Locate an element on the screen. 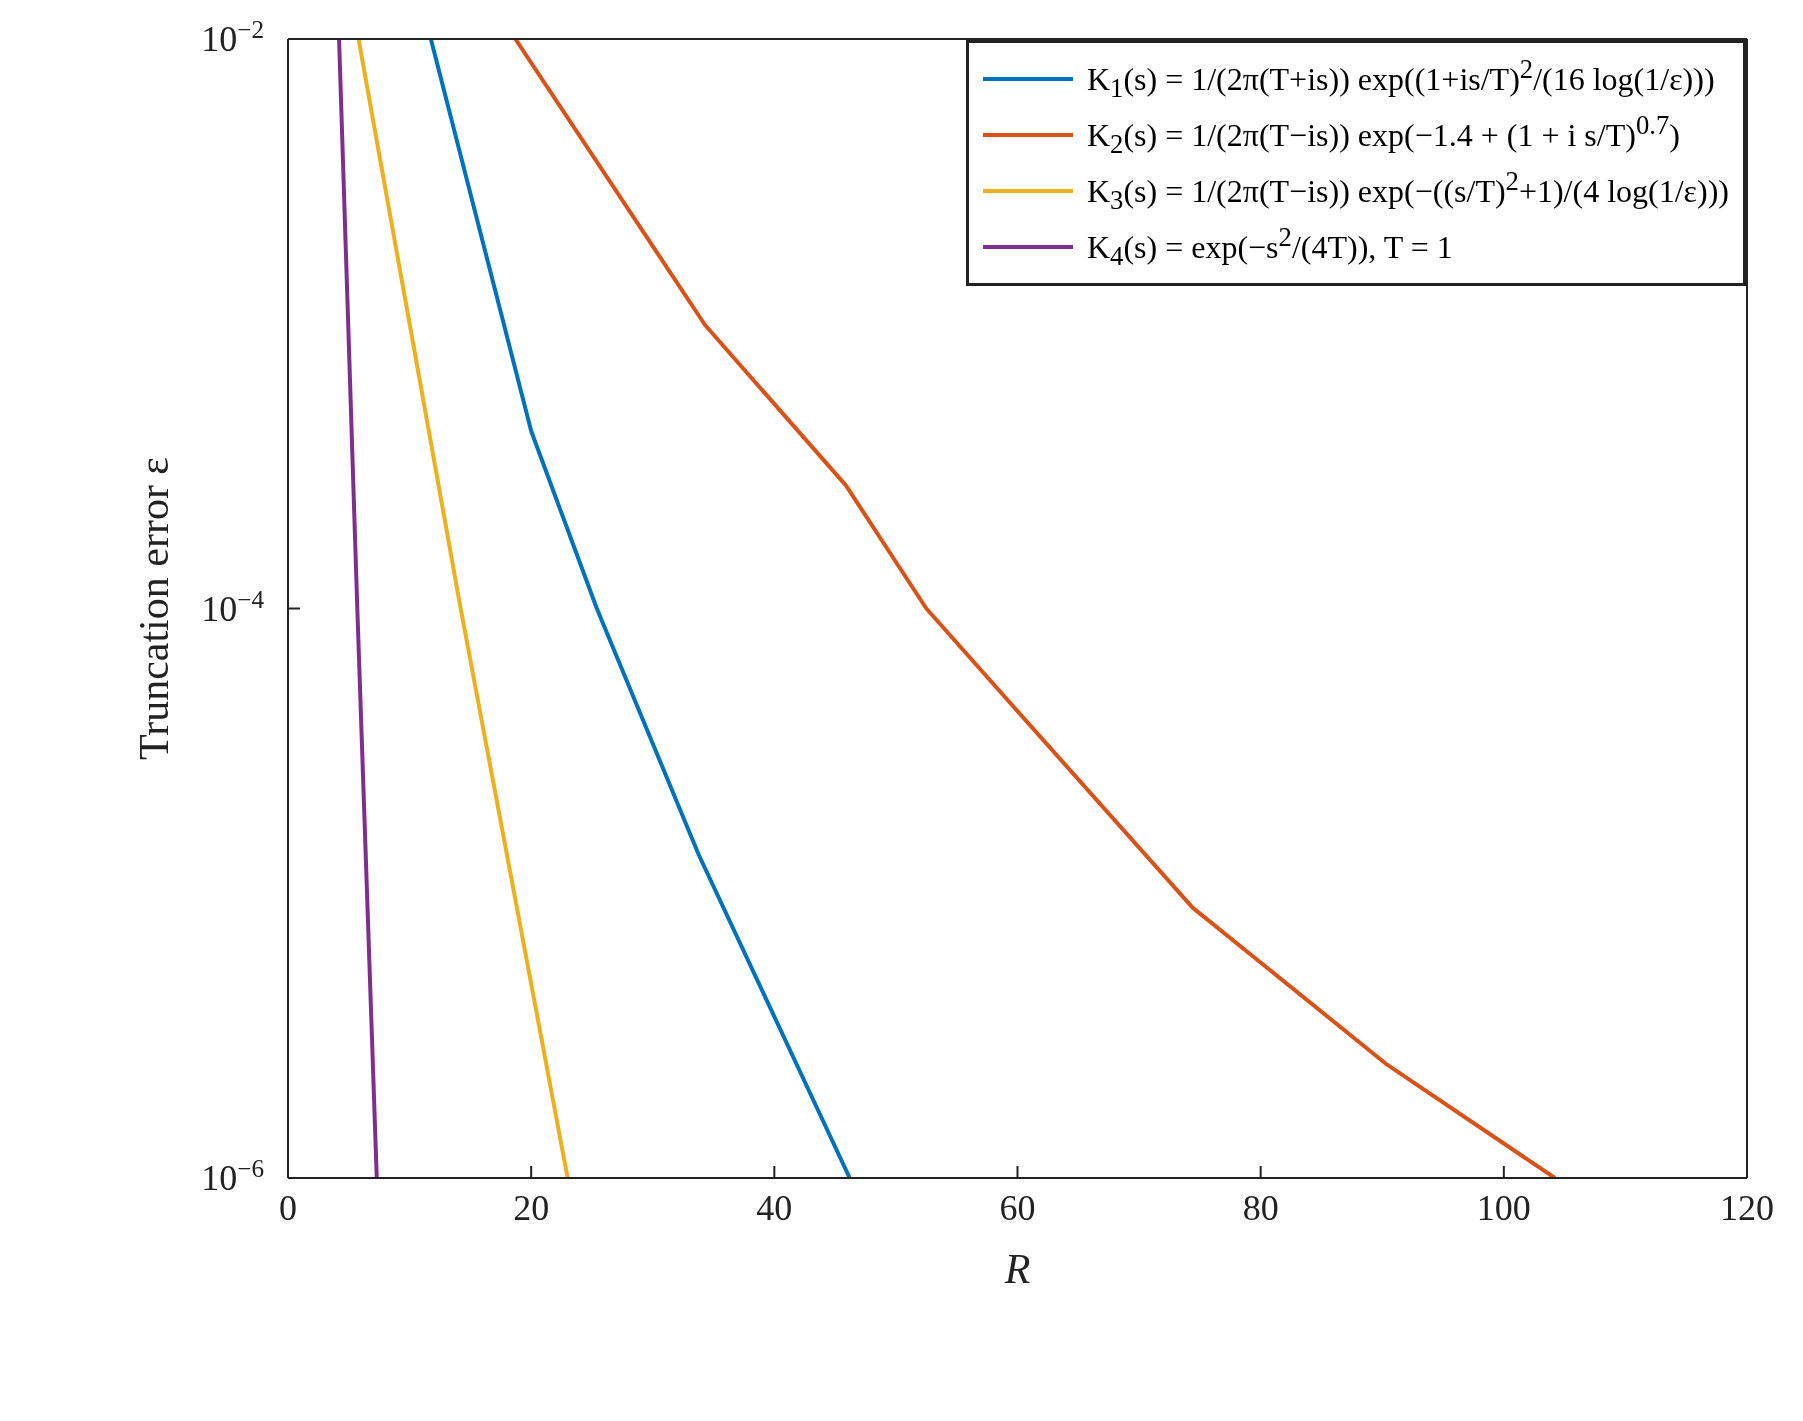  y-tick-label: 10$^{−4}$ is located at coordinates (233, 607).